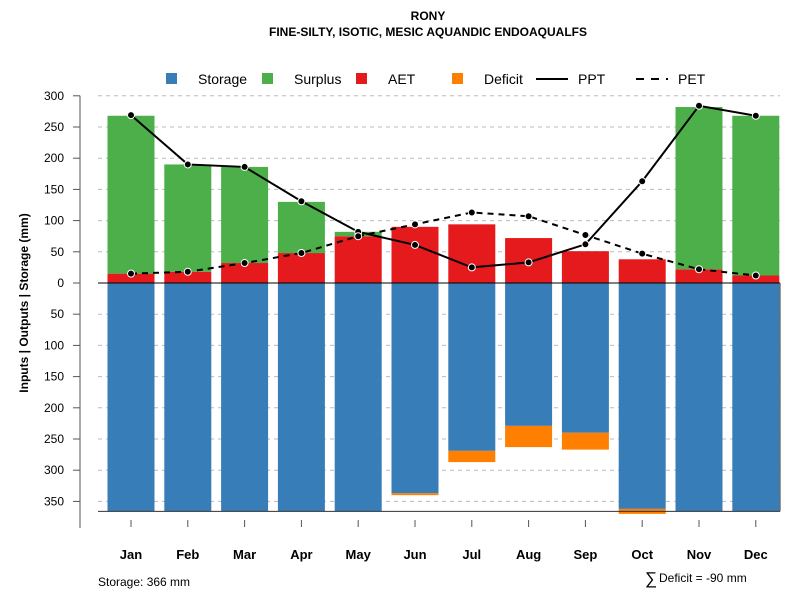  What do you see at coordinates (131, 554) in the screenshot?
I see `x-tick-label: Jan` at bounding box center [131, 554].